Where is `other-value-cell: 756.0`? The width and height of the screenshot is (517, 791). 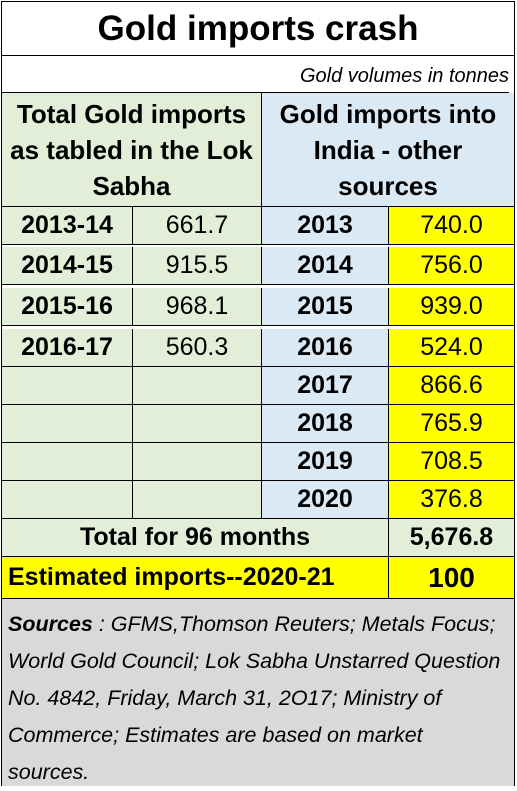 other-value-cell: 756.0 is located at coordinates (451, 266).